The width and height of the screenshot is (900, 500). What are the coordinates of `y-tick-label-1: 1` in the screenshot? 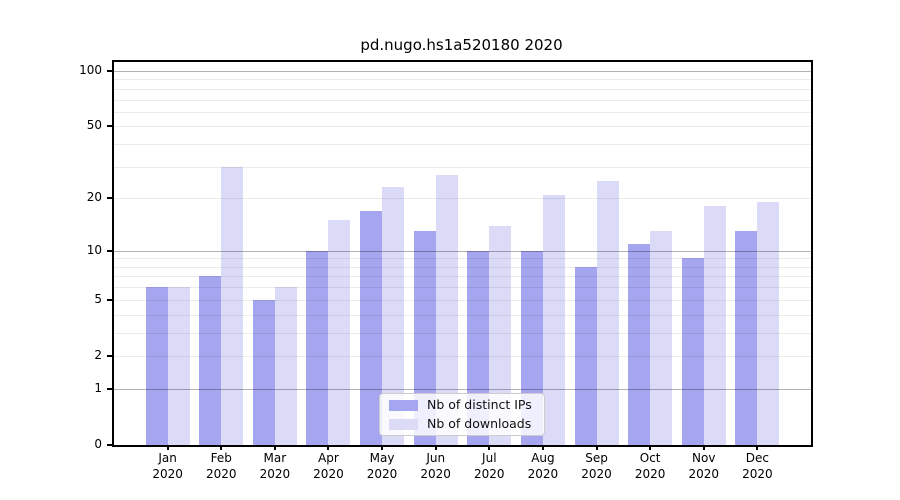 It's located at (98, 387).